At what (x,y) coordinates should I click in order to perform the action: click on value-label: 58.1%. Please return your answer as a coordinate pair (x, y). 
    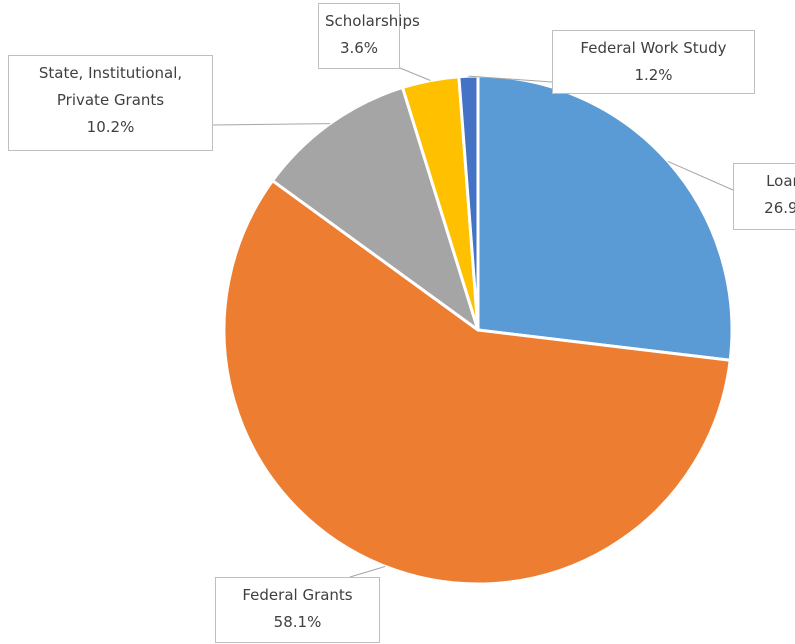
    Looking at the image, I should click on (297, 622).